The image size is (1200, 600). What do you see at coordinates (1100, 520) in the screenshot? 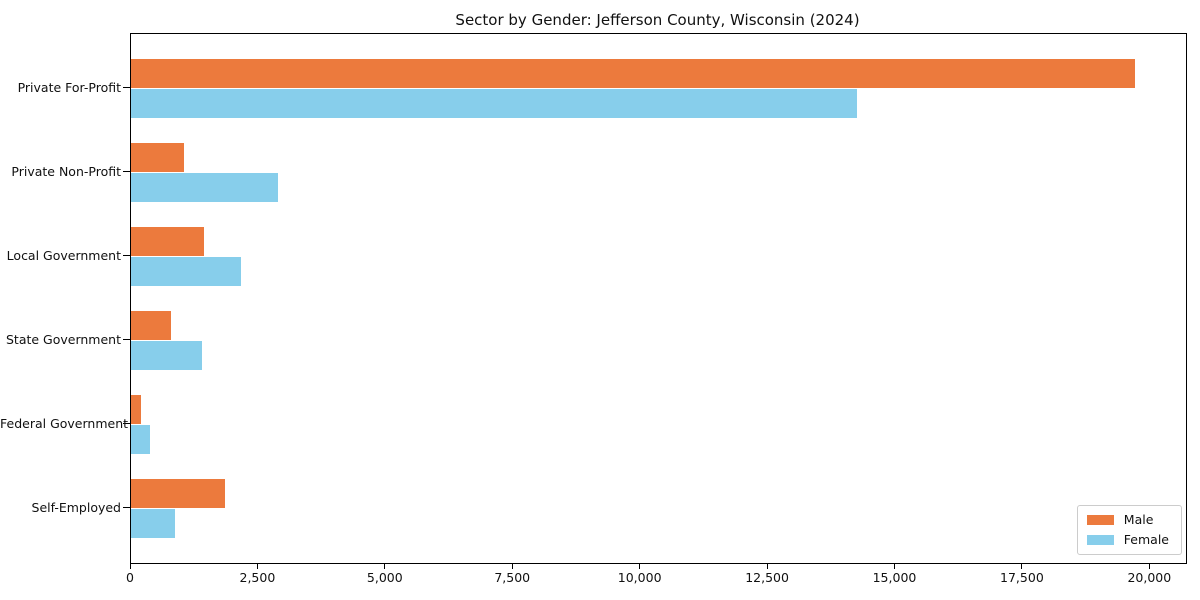
I see `legend-swatch-male-icon` at bounding box center [1100, 520].